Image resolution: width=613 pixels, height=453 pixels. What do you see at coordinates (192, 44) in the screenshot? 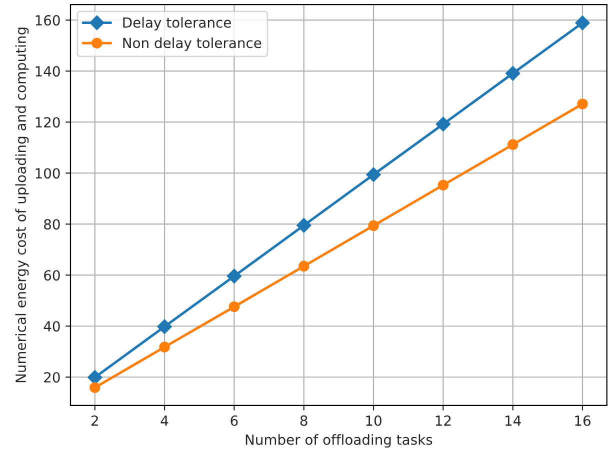
I see `legend-label: Non delay tolerance` at bounding box center [192, 44].